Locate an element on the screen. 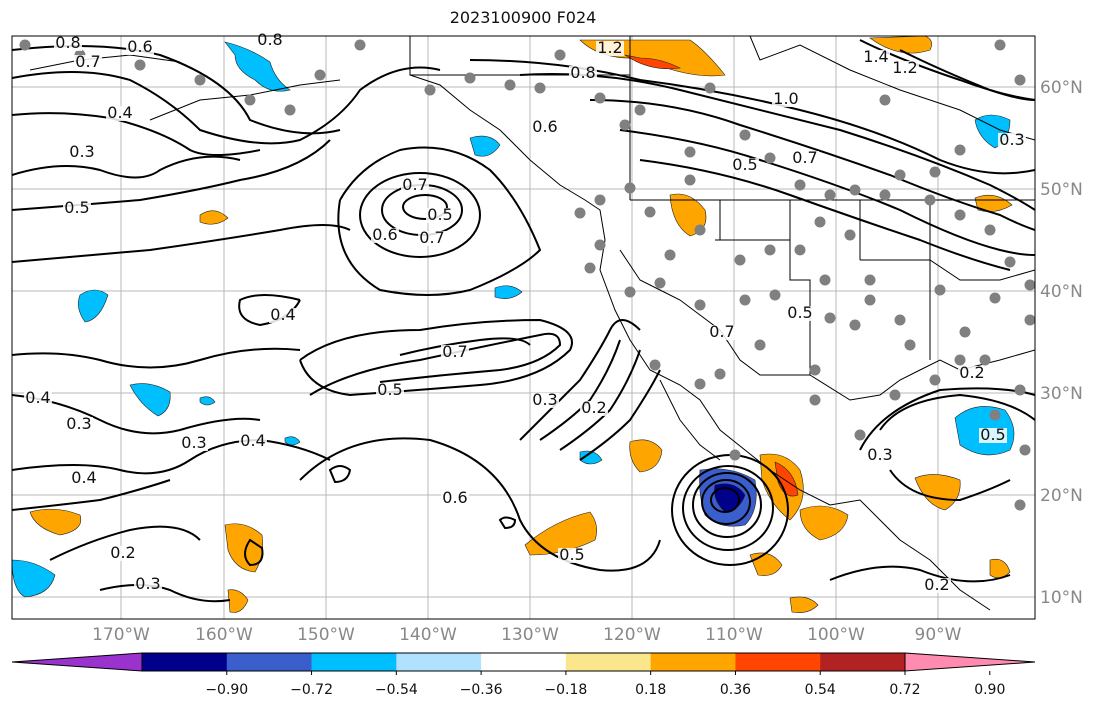 This screenshot has width=1102, height=710. latitude-label: 40°N is located at coordinates (1061, 292).